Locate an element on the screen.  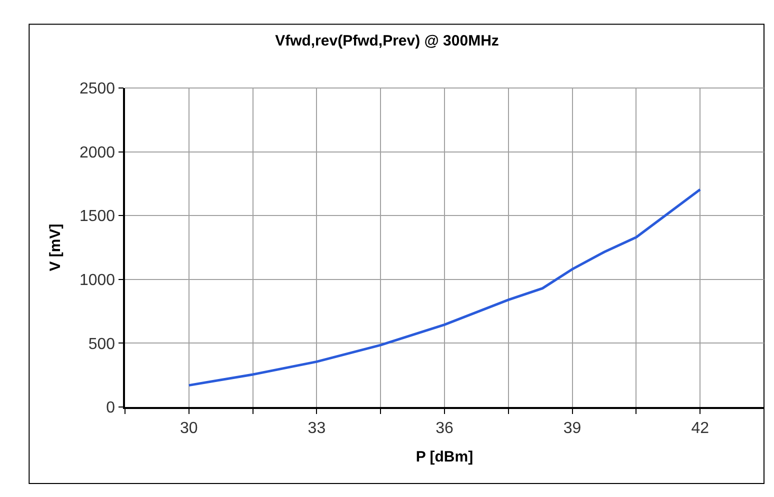
x-axis-title: P [dBm] is located at coordinates (445, 457).